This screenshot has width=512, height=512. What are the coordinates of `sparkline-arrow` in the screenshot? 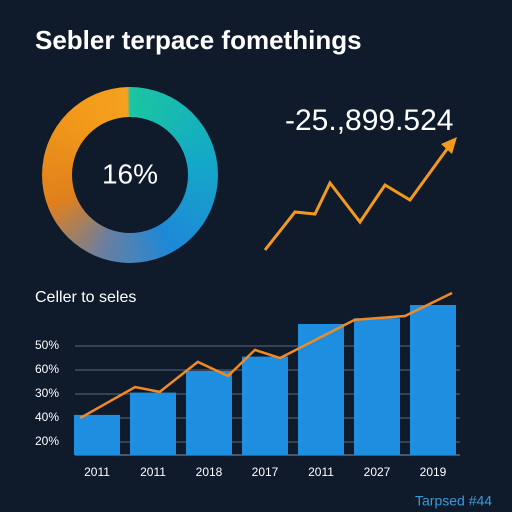 It's located at (449, 145).